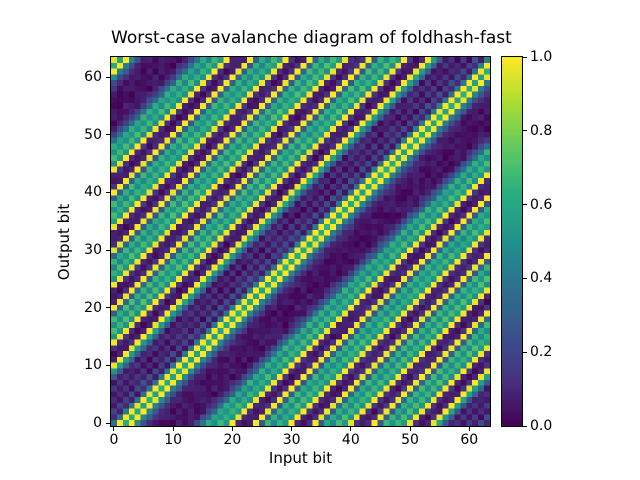 This screenshot has width=640, height=480. I want to click on colorbar-tick-label: 0.8, so click(541, 130).